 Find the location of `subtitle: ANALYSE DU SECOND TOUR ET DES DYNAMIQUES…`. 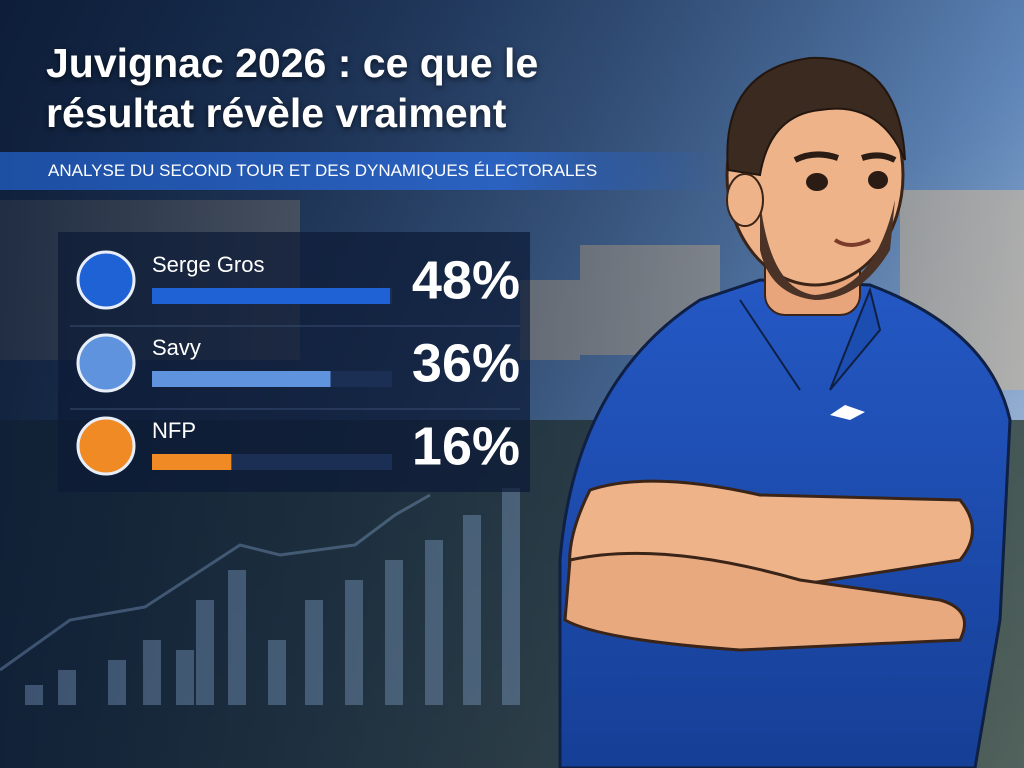

subtitle: ANALYSE DU SECOND TOUR ET DES DYNAMIQUES… is located at coordinates (323, 170).